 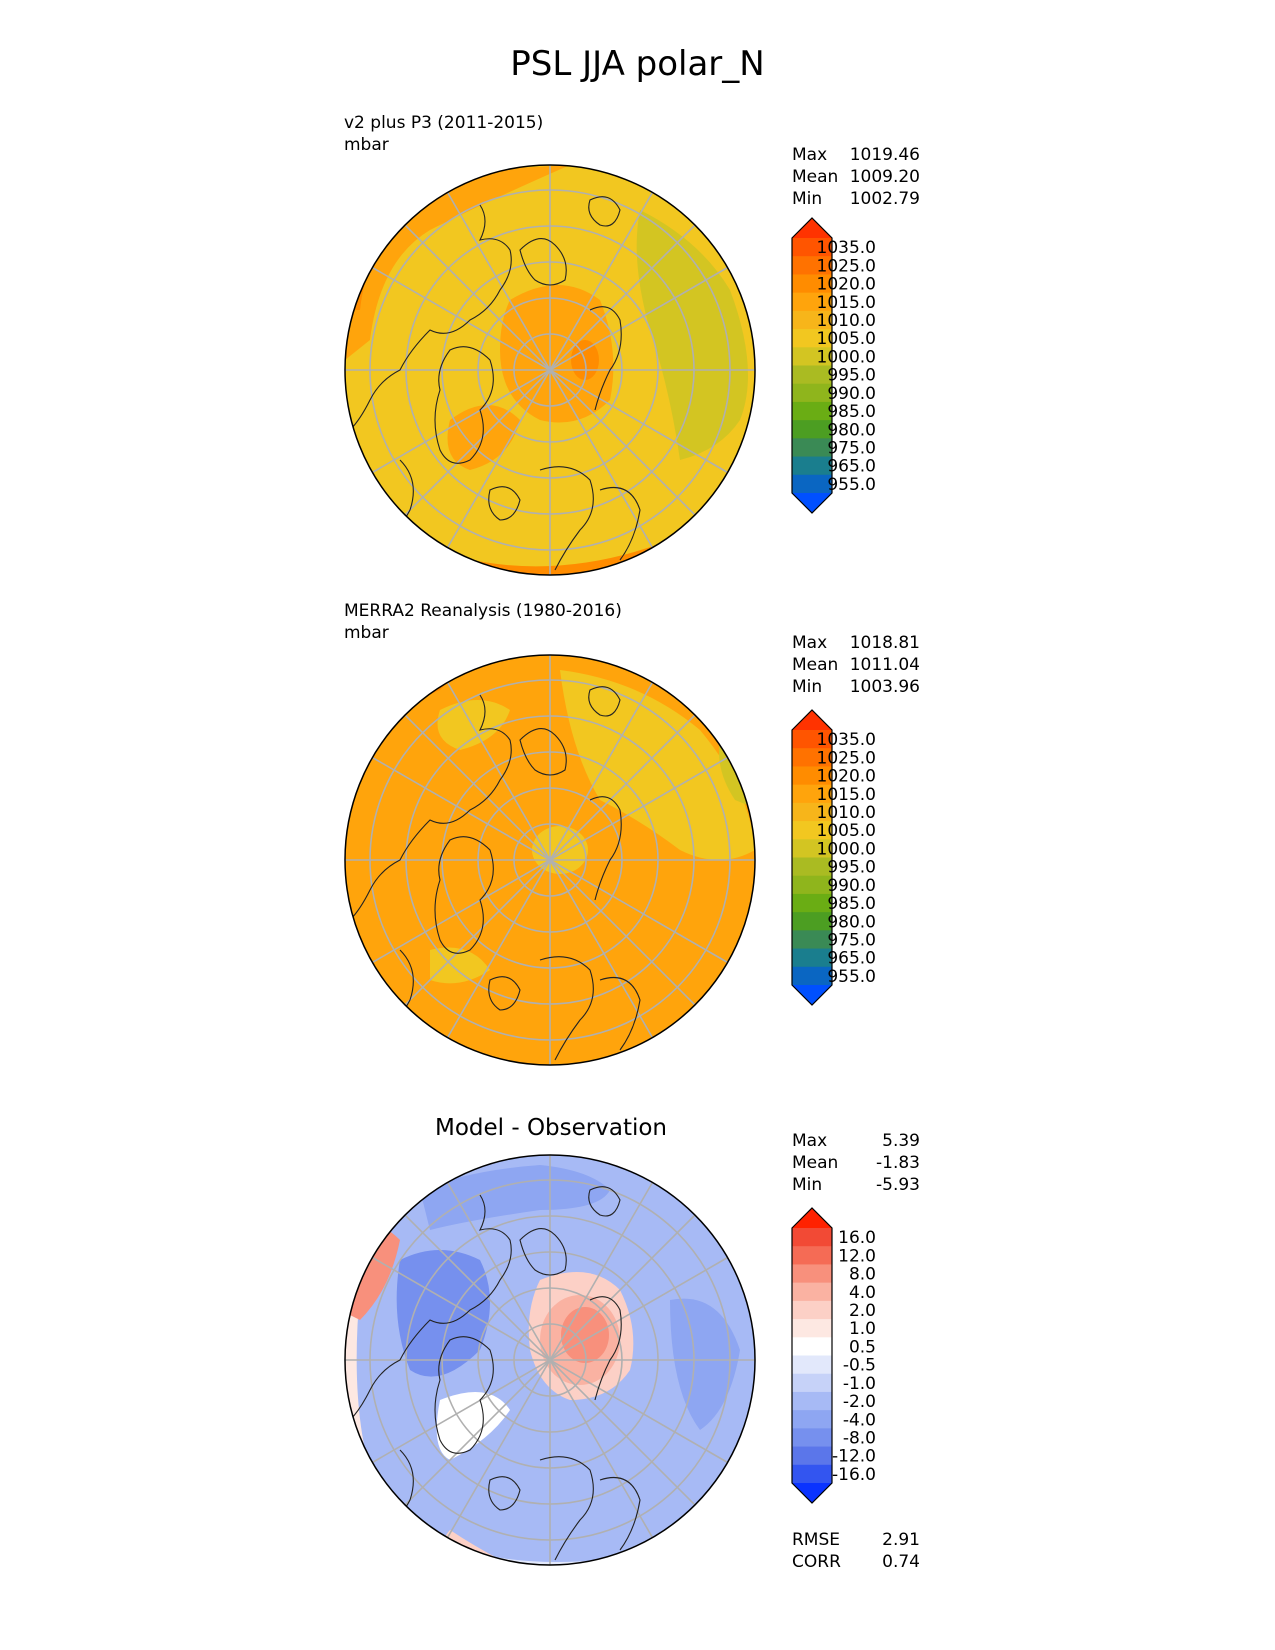 I want to click on colorbar-tick-label: -8.0, so click(x=859, y=1438).